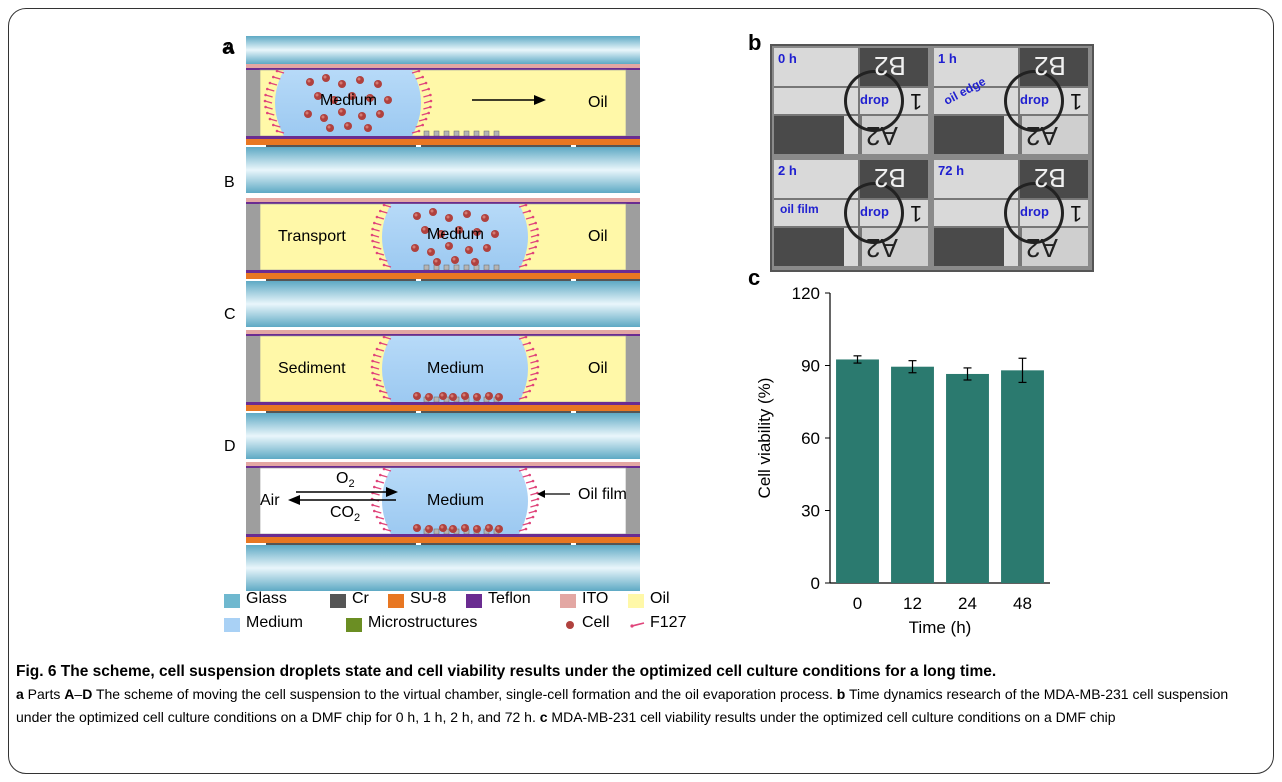  I want to click on stage-right-text: Oil, so click(598, 236).